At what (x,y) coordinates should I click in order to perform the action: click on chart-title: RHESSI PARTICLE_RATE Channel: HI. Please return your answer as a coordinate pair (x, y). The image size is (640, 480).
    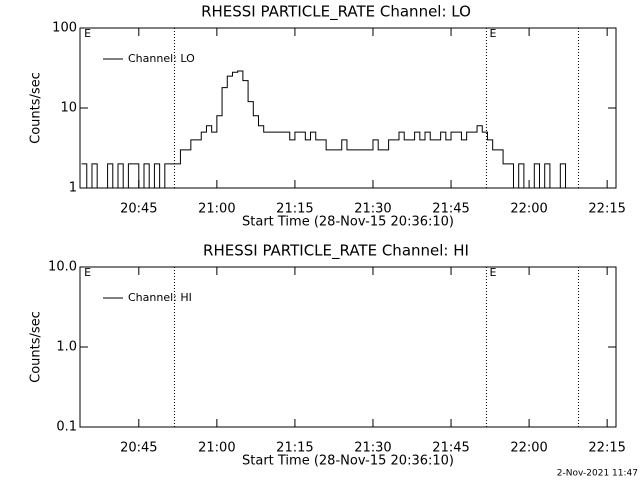
    Looking at the image, I should click on (336, 251).